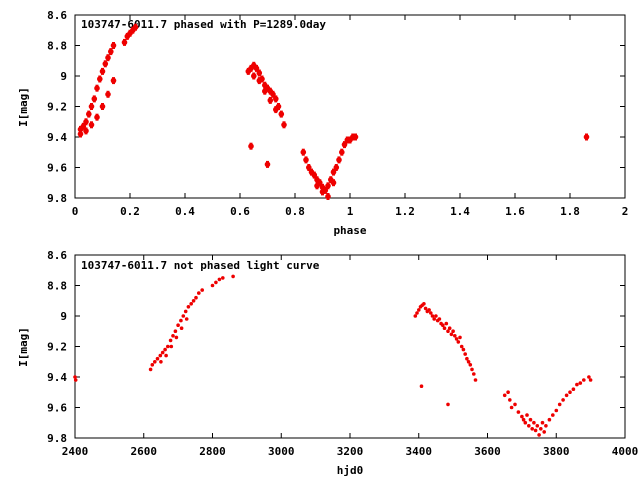 The height and width of the screenshot is (480, 640). Describe the element at coordinates (350, 211) in the screenshot. I see `x-tick-label: 1` at that location.